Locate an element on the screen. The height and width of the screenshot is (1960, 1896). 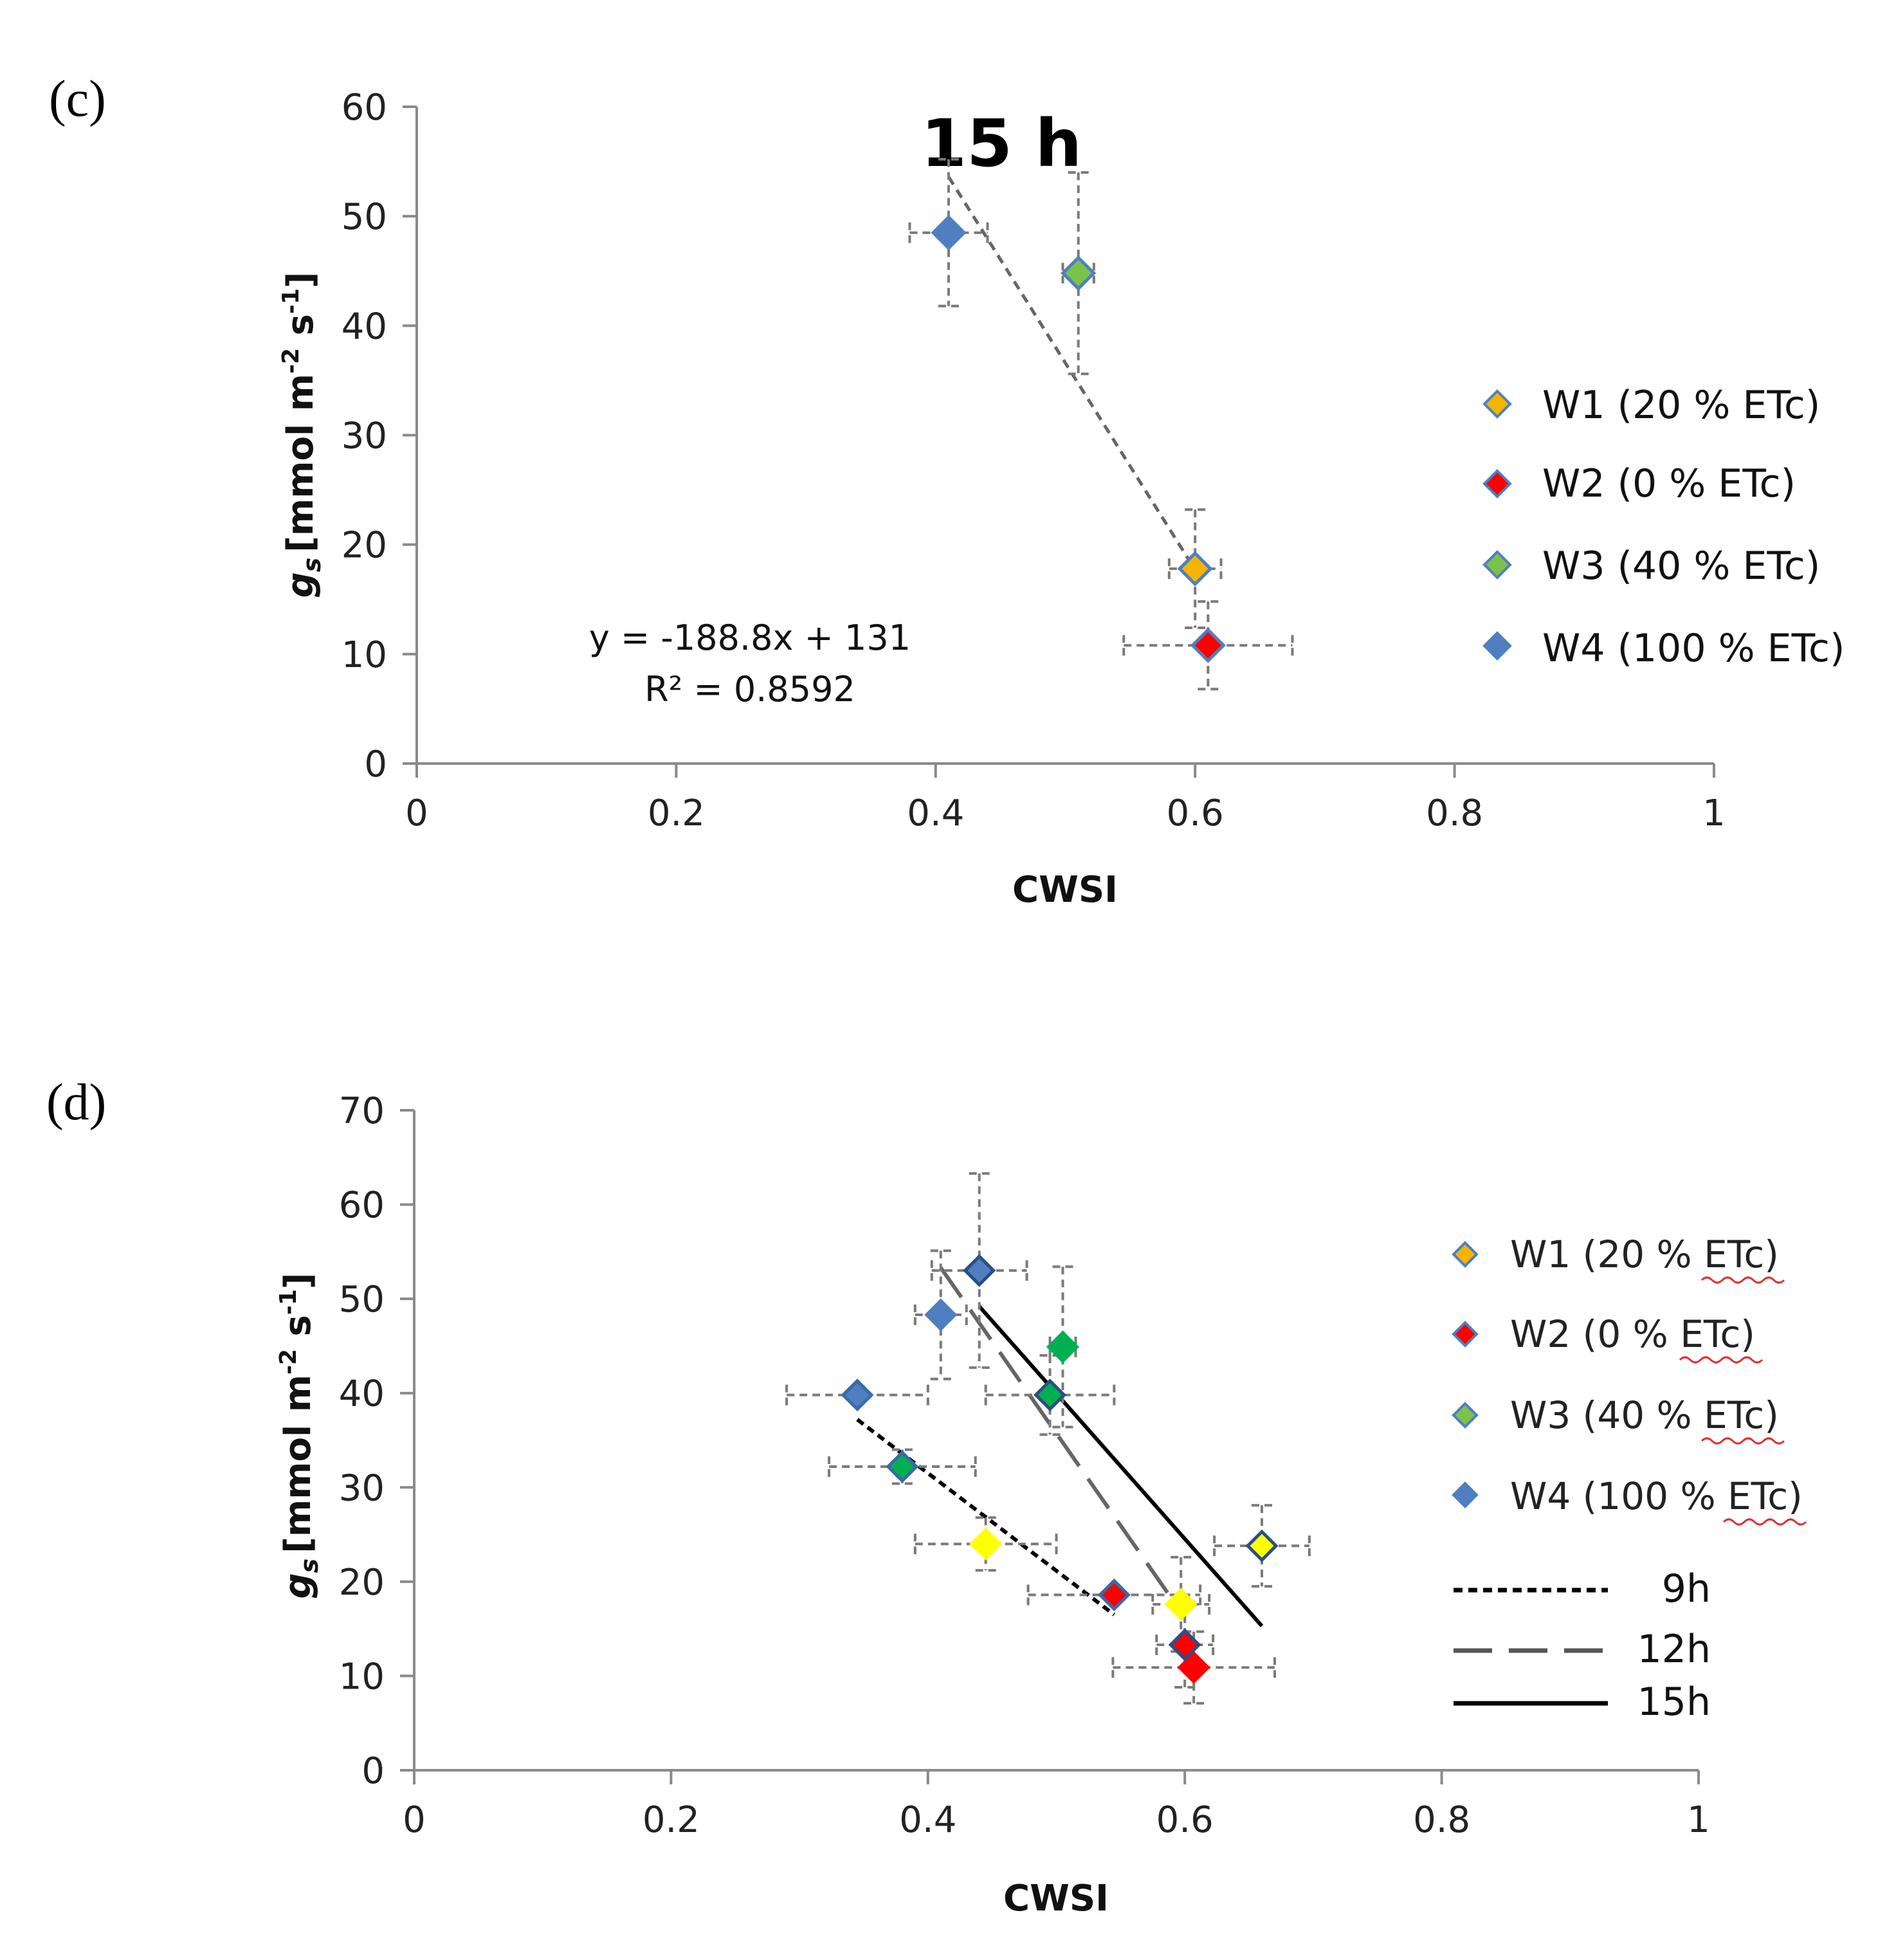
panel-c-point-w4 is located at coordinates (949, 233).